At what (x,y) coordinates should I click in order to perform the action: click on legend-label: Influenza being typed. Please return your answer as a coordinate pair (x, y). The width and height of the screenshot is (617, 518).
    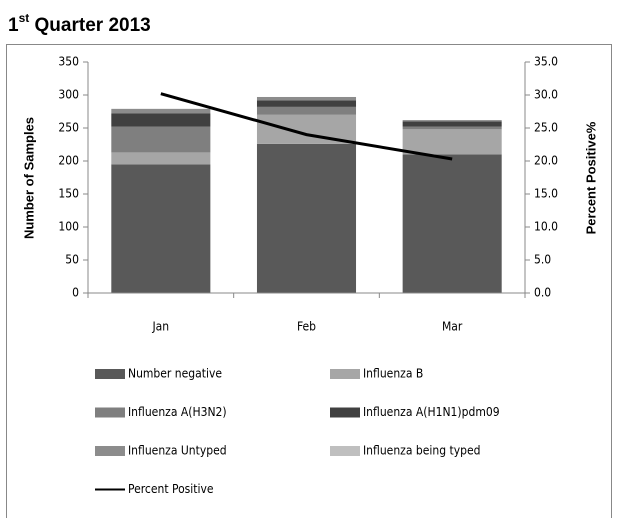
    Looking at the image, I should click on (421, 451).